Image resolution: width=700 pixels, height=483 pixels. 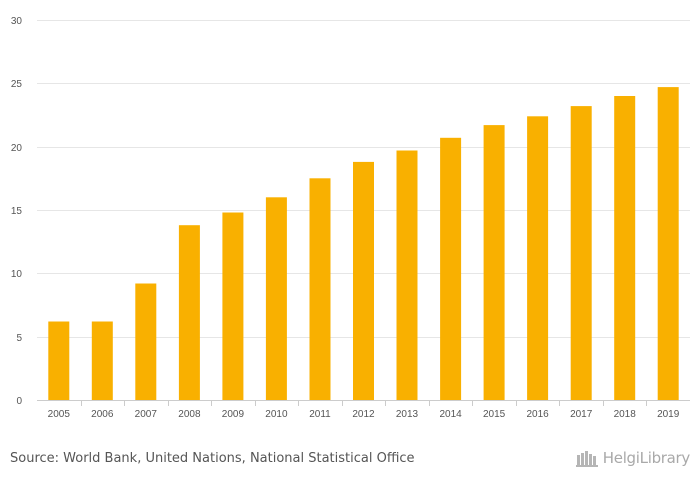 I want to click on bar-2006, so click(x=102, y=360).